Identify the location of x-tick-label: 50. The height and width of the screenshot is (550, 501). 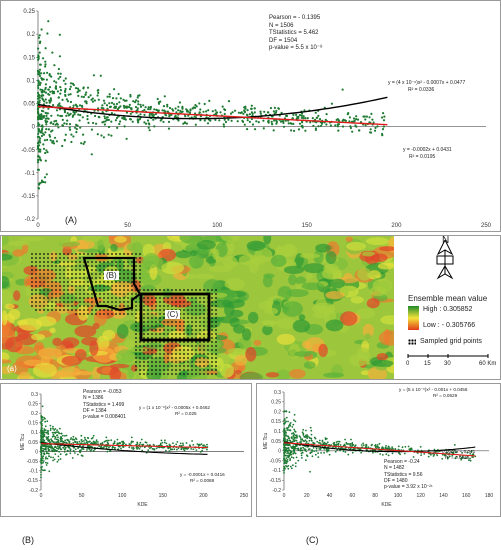
(82, 496).